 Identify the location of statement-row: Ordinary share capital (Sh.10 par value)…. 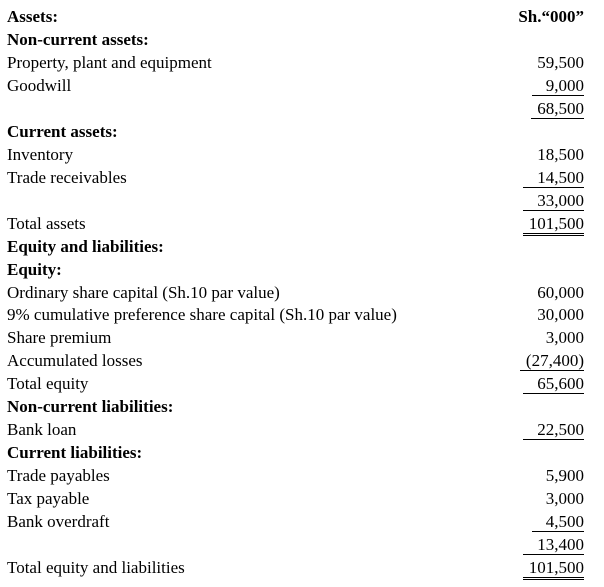
(302, 294).